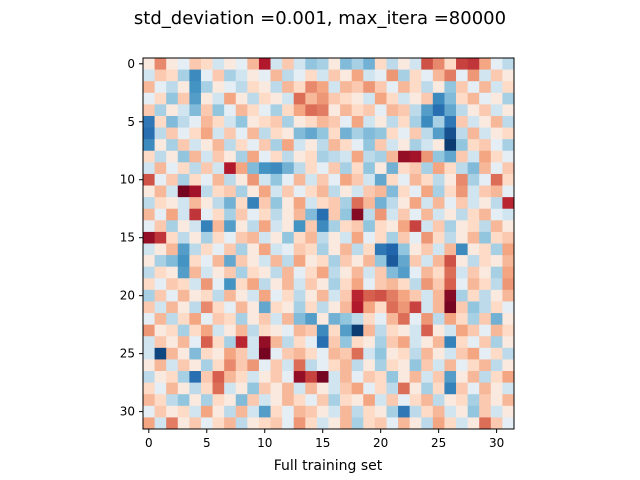 The image size is (640, 480). What do you see at coordinates (438, 443) in the screenshot?
I see `x-tick-label: 25` at bounding box center [438, 443].